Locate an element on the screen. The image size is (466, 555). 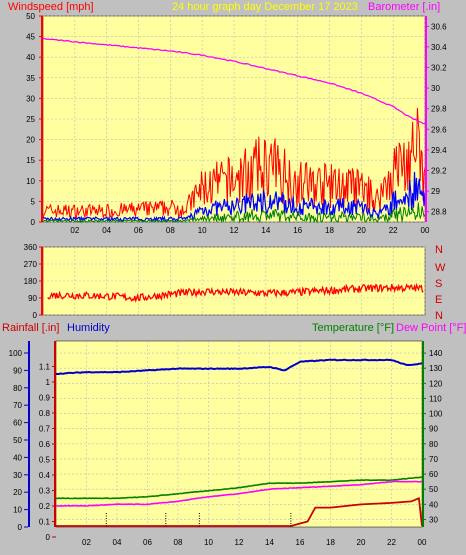
wind-y-tick: 50 is located at coordinates (30, 16).